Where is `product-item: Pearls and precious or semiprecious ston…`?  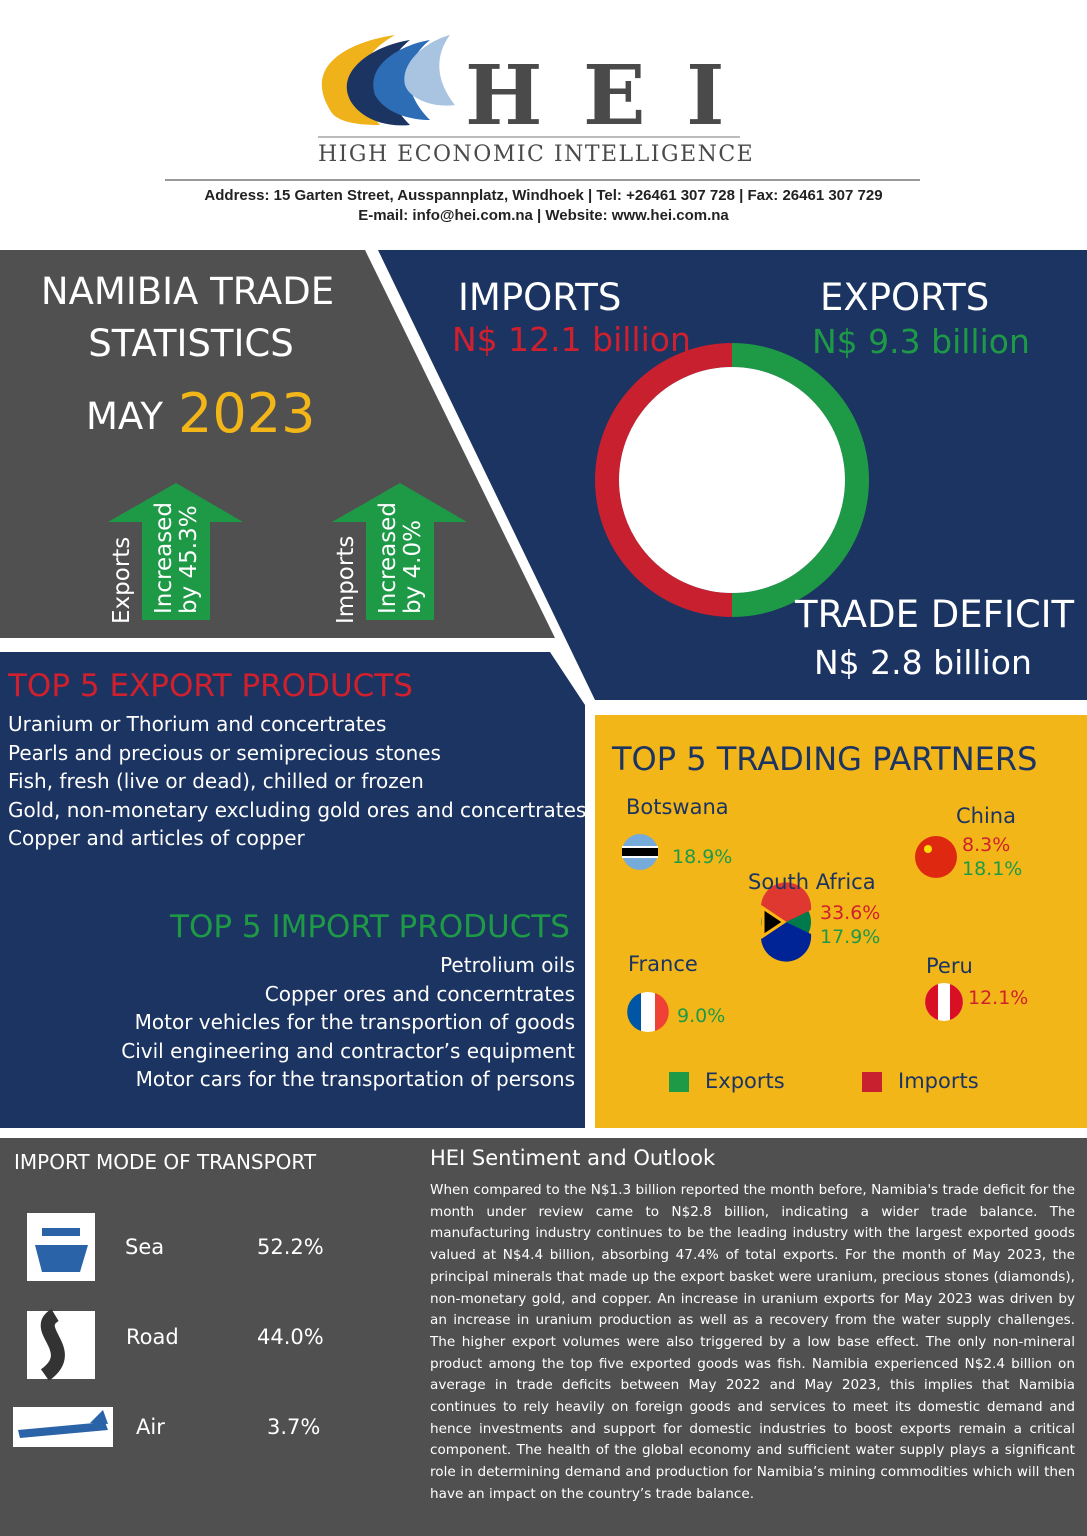 product-item: Pearls and precious or semiprecious ston… is located at coordinates (224, 752).